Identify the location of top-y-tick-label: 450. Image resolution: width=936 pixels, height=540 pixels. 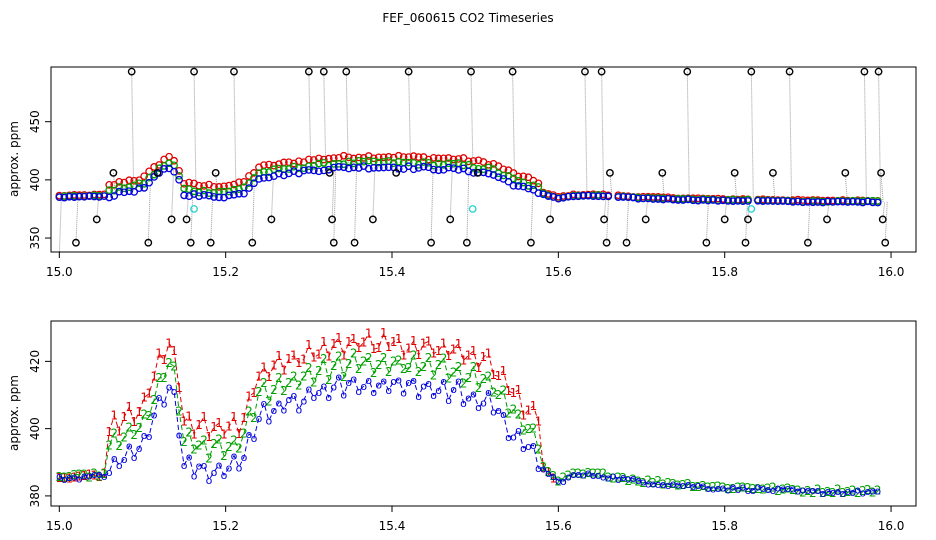
(35, 121).